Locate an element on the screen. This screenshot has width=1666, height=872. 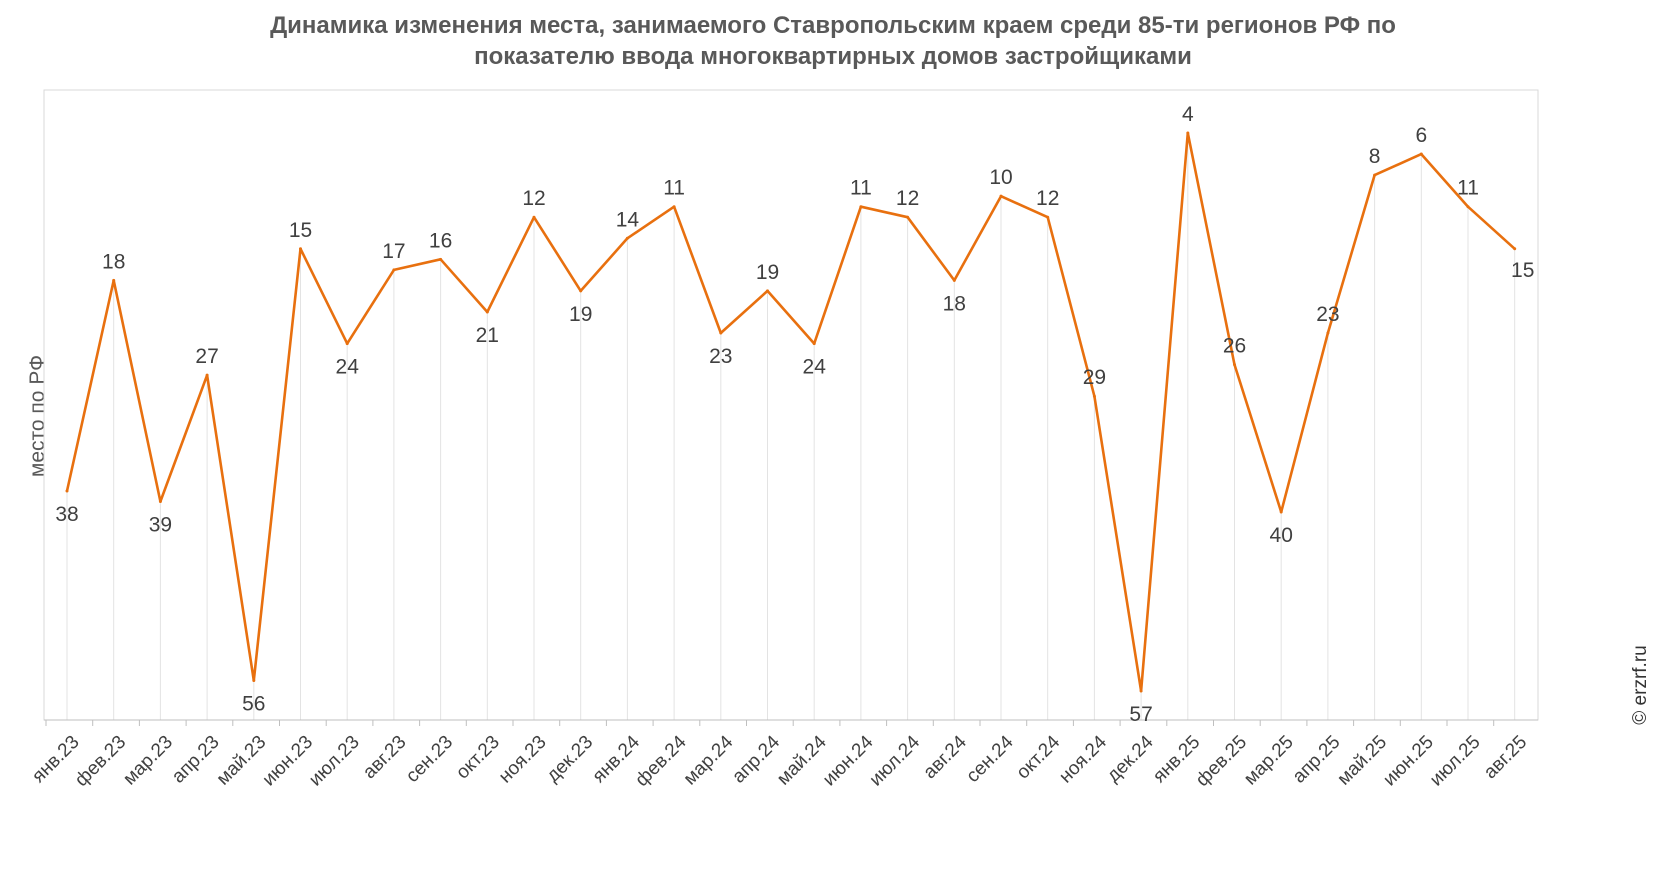
x-tick-label-9: сен.23 is located at coordinates (429, 759).